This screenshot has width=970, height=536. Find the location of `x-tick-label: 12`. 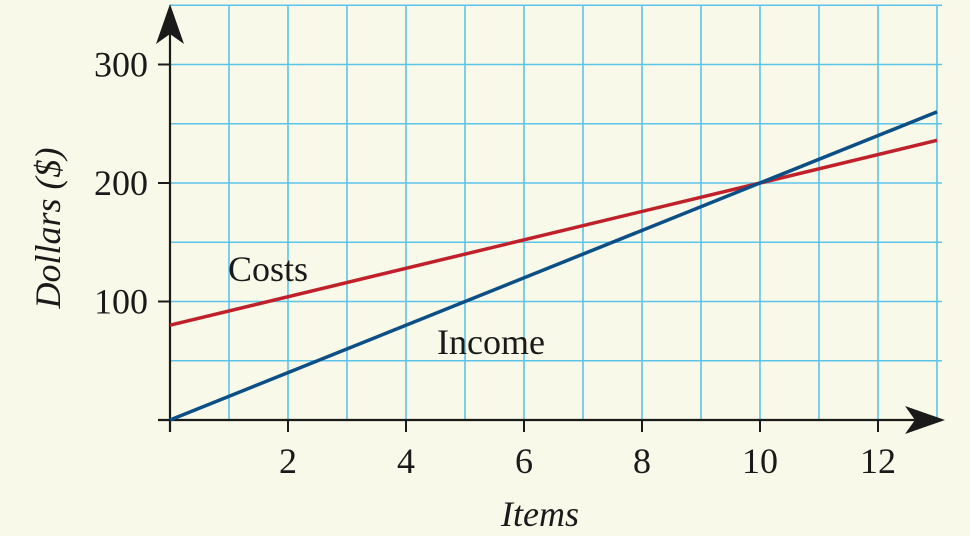

x-tick-label: 12 is located at coordinates (878, 461).